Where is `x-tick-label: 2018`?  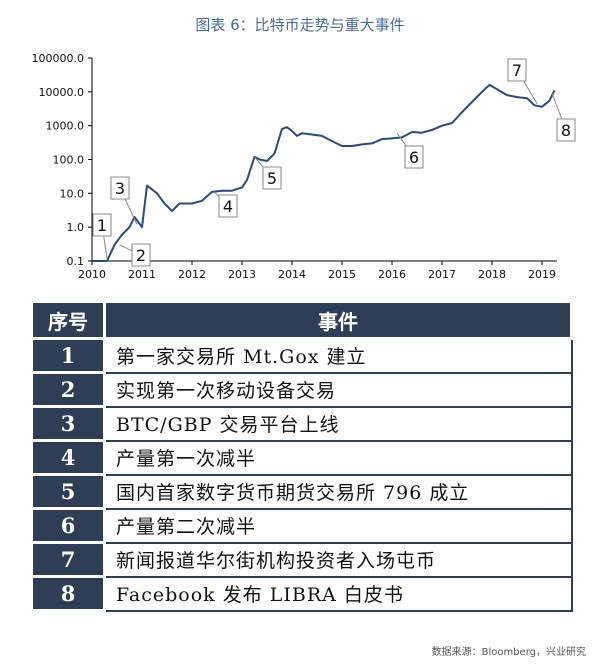 x-tick-label: 2018 is located at coordinates (492, 274).